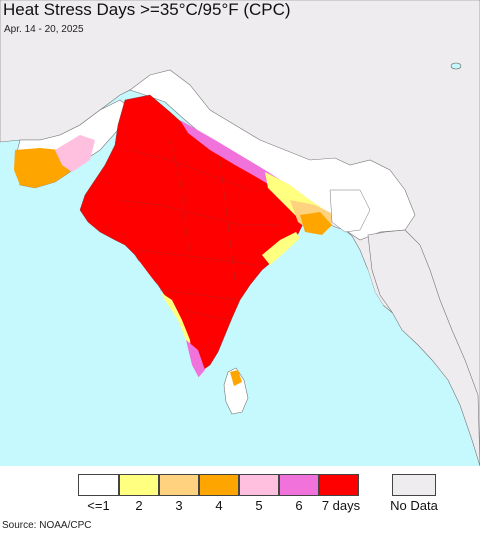 The height and width of the screenshot is (536, 480). What do you see at coordinates (414, 485) in the screenshot?
I see `legend-swatch-no-data` at bounding box center [414, 485].